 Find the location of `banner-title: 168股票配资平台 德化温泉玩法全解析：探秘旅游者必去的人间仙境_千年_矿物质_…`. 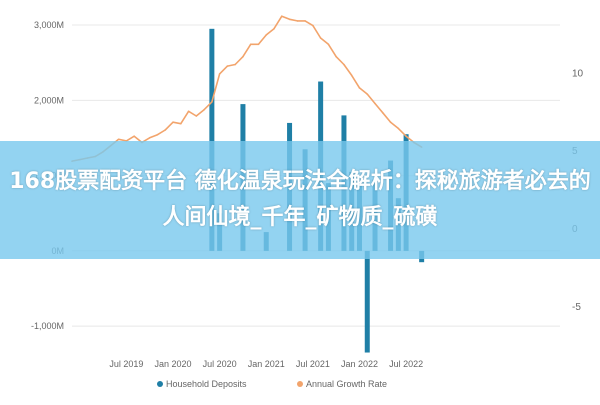

banner-title: 168股票配资平台 德化温泉玩法全解析：探秘旅游者必去的人间仙境_千年_矿物质_… is located at coordinates (300, 199).